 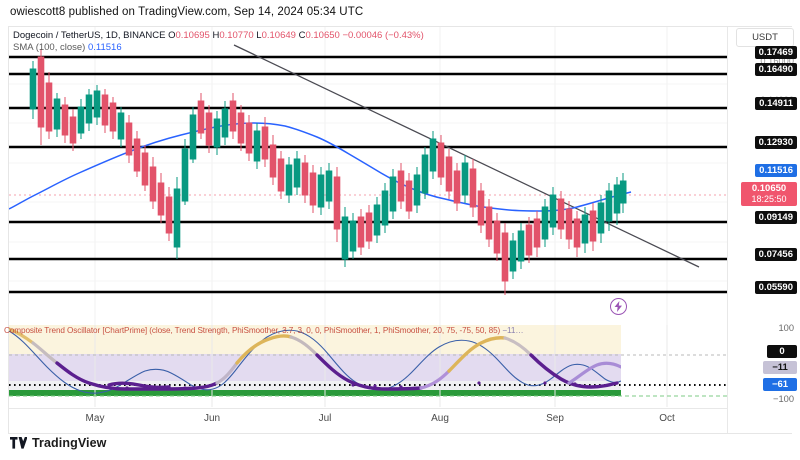 What do you see at coordinates (775, 217) in the screenshot?
I see `price-badge-level: 0.09149` at bounding box center [775, 217].